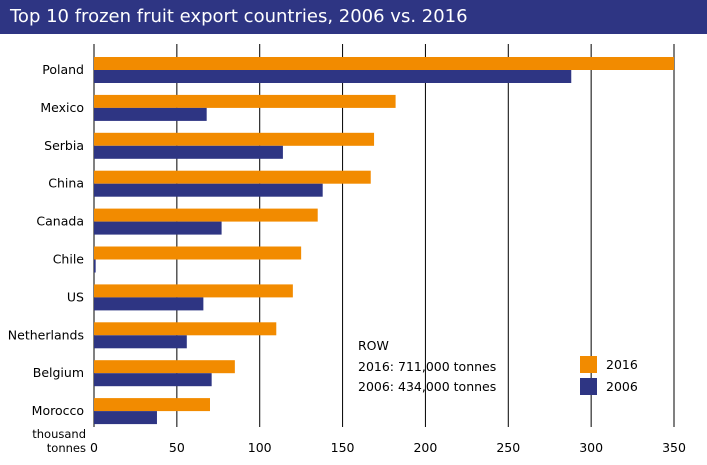 The height and width of the screenshot is (465, 707). What do you see at coordinates (66, 448) in the screenshot?
I see `x-unit-label-line2: tonnes` at bounding box center [66, 448].